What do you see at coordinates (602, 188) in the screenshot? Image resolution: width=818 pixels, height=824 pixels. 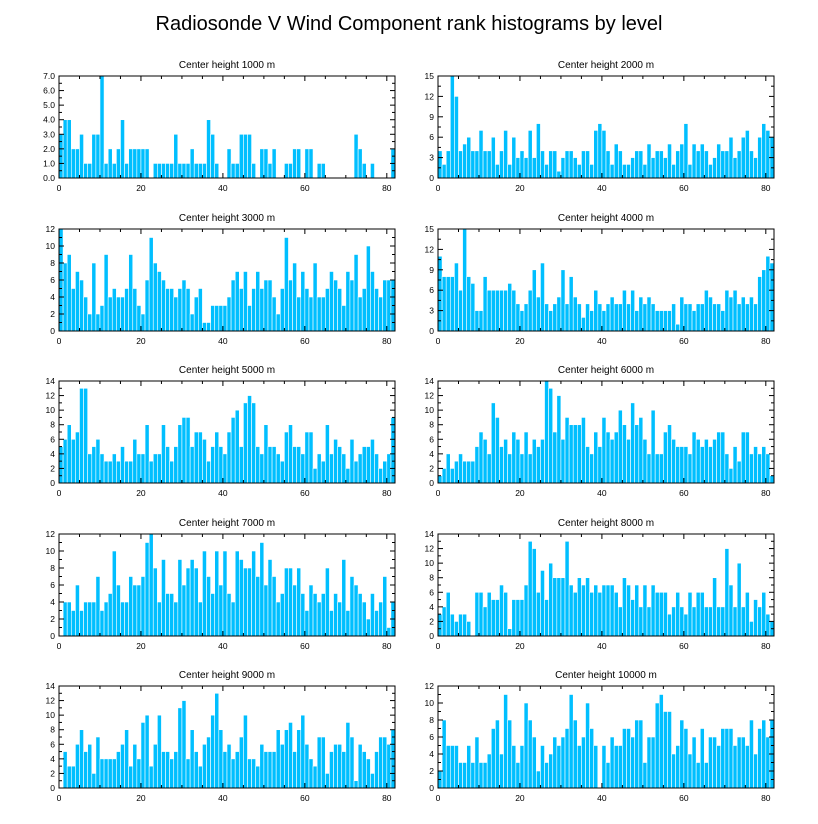 I see `x-tick-label: 40` at bounding box center [602, 188].